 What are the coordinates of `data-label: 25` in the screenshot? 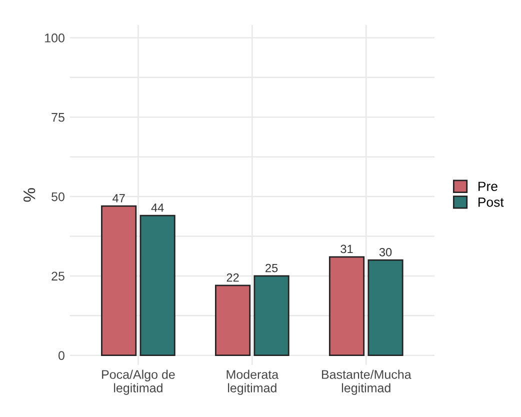 It's located at (272, 268).